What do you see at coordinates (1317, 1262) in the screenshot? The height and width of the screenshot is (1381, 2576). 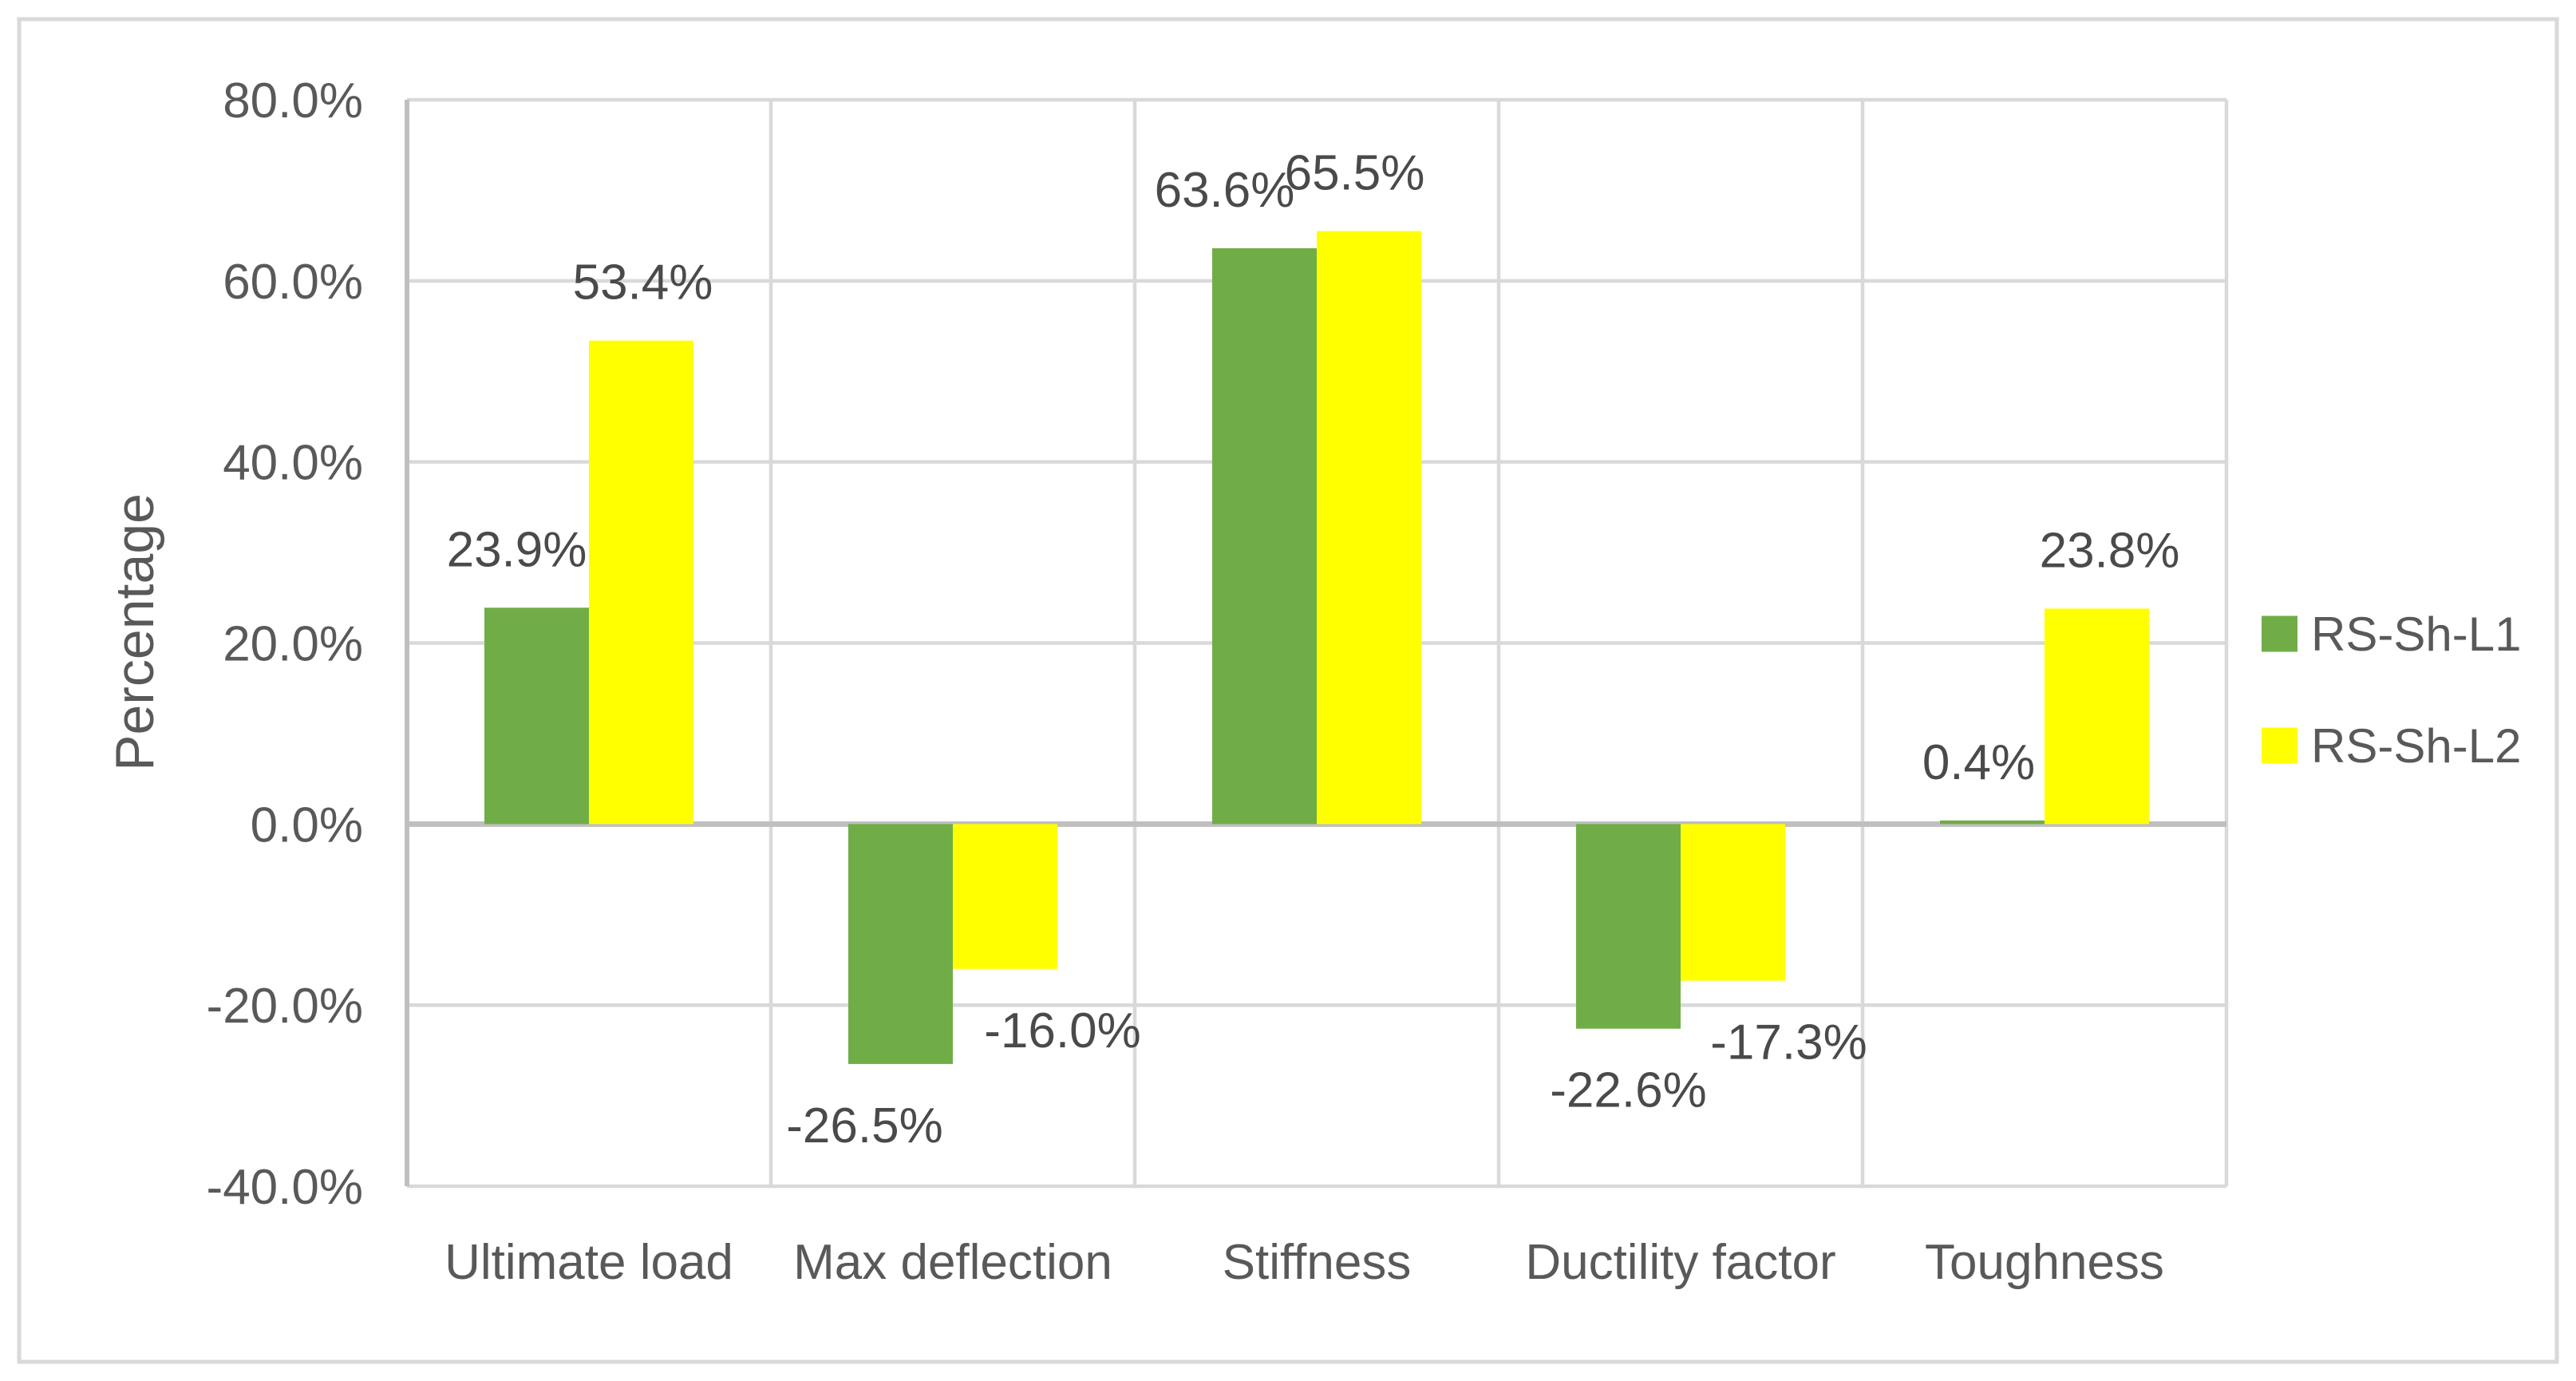 I see `category-label-stiffness: Stiffness` at bounding box center [1317, 1262].